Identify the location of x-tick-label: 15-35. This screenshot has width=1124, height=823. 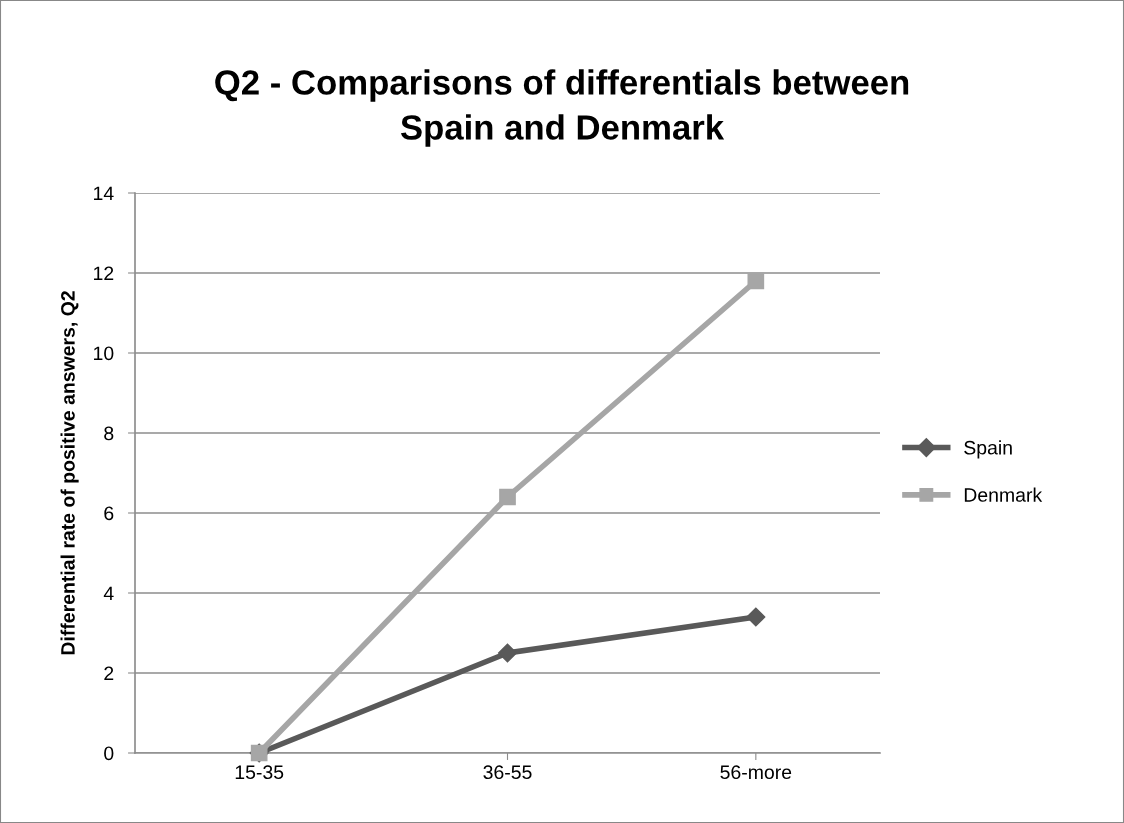
(259, 772).